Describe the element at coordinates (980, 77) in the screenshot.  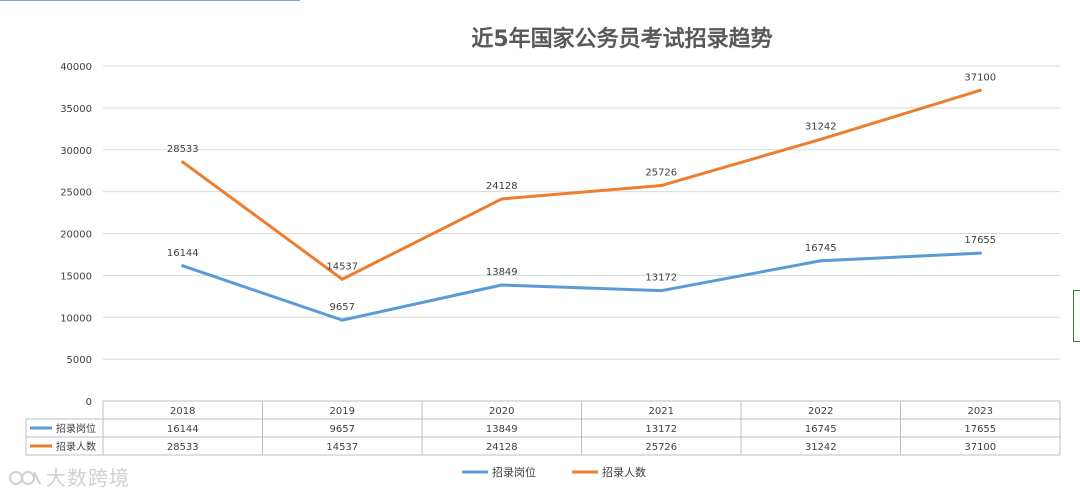
I see `data-label: 37100` at that location.